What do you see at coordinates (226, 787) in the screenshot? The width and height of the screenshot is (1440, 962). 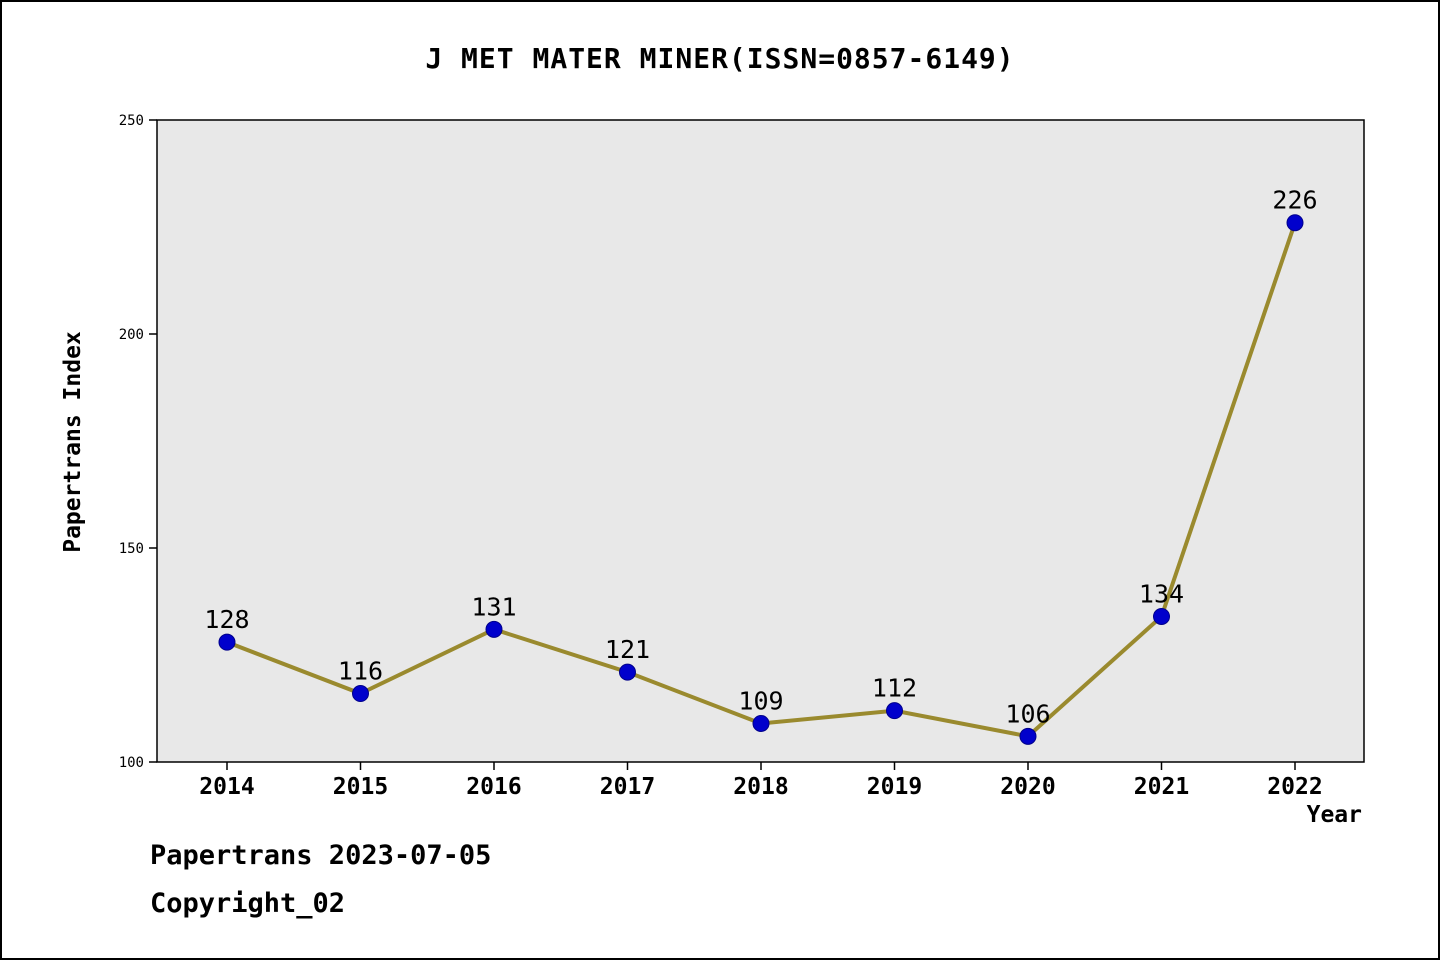 I see `x-tick-label: 2014` at bounding box center [226, 787].